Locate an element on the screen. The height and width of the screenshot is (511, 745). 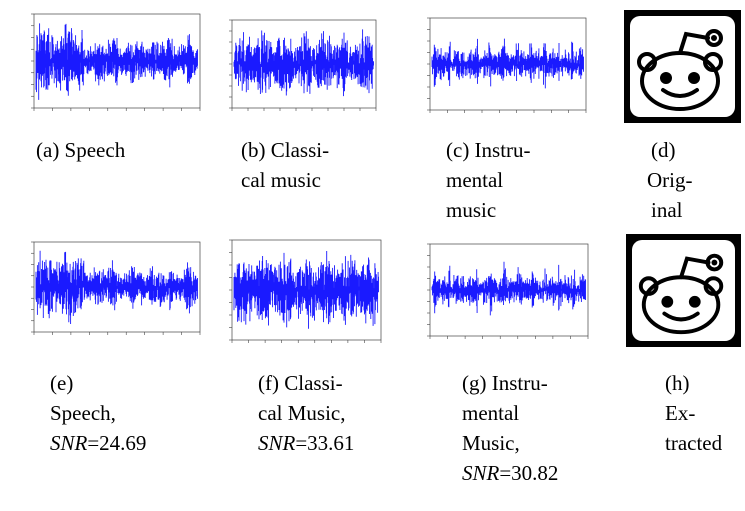
waveform-classical-original is located at coordinates (302, 67).